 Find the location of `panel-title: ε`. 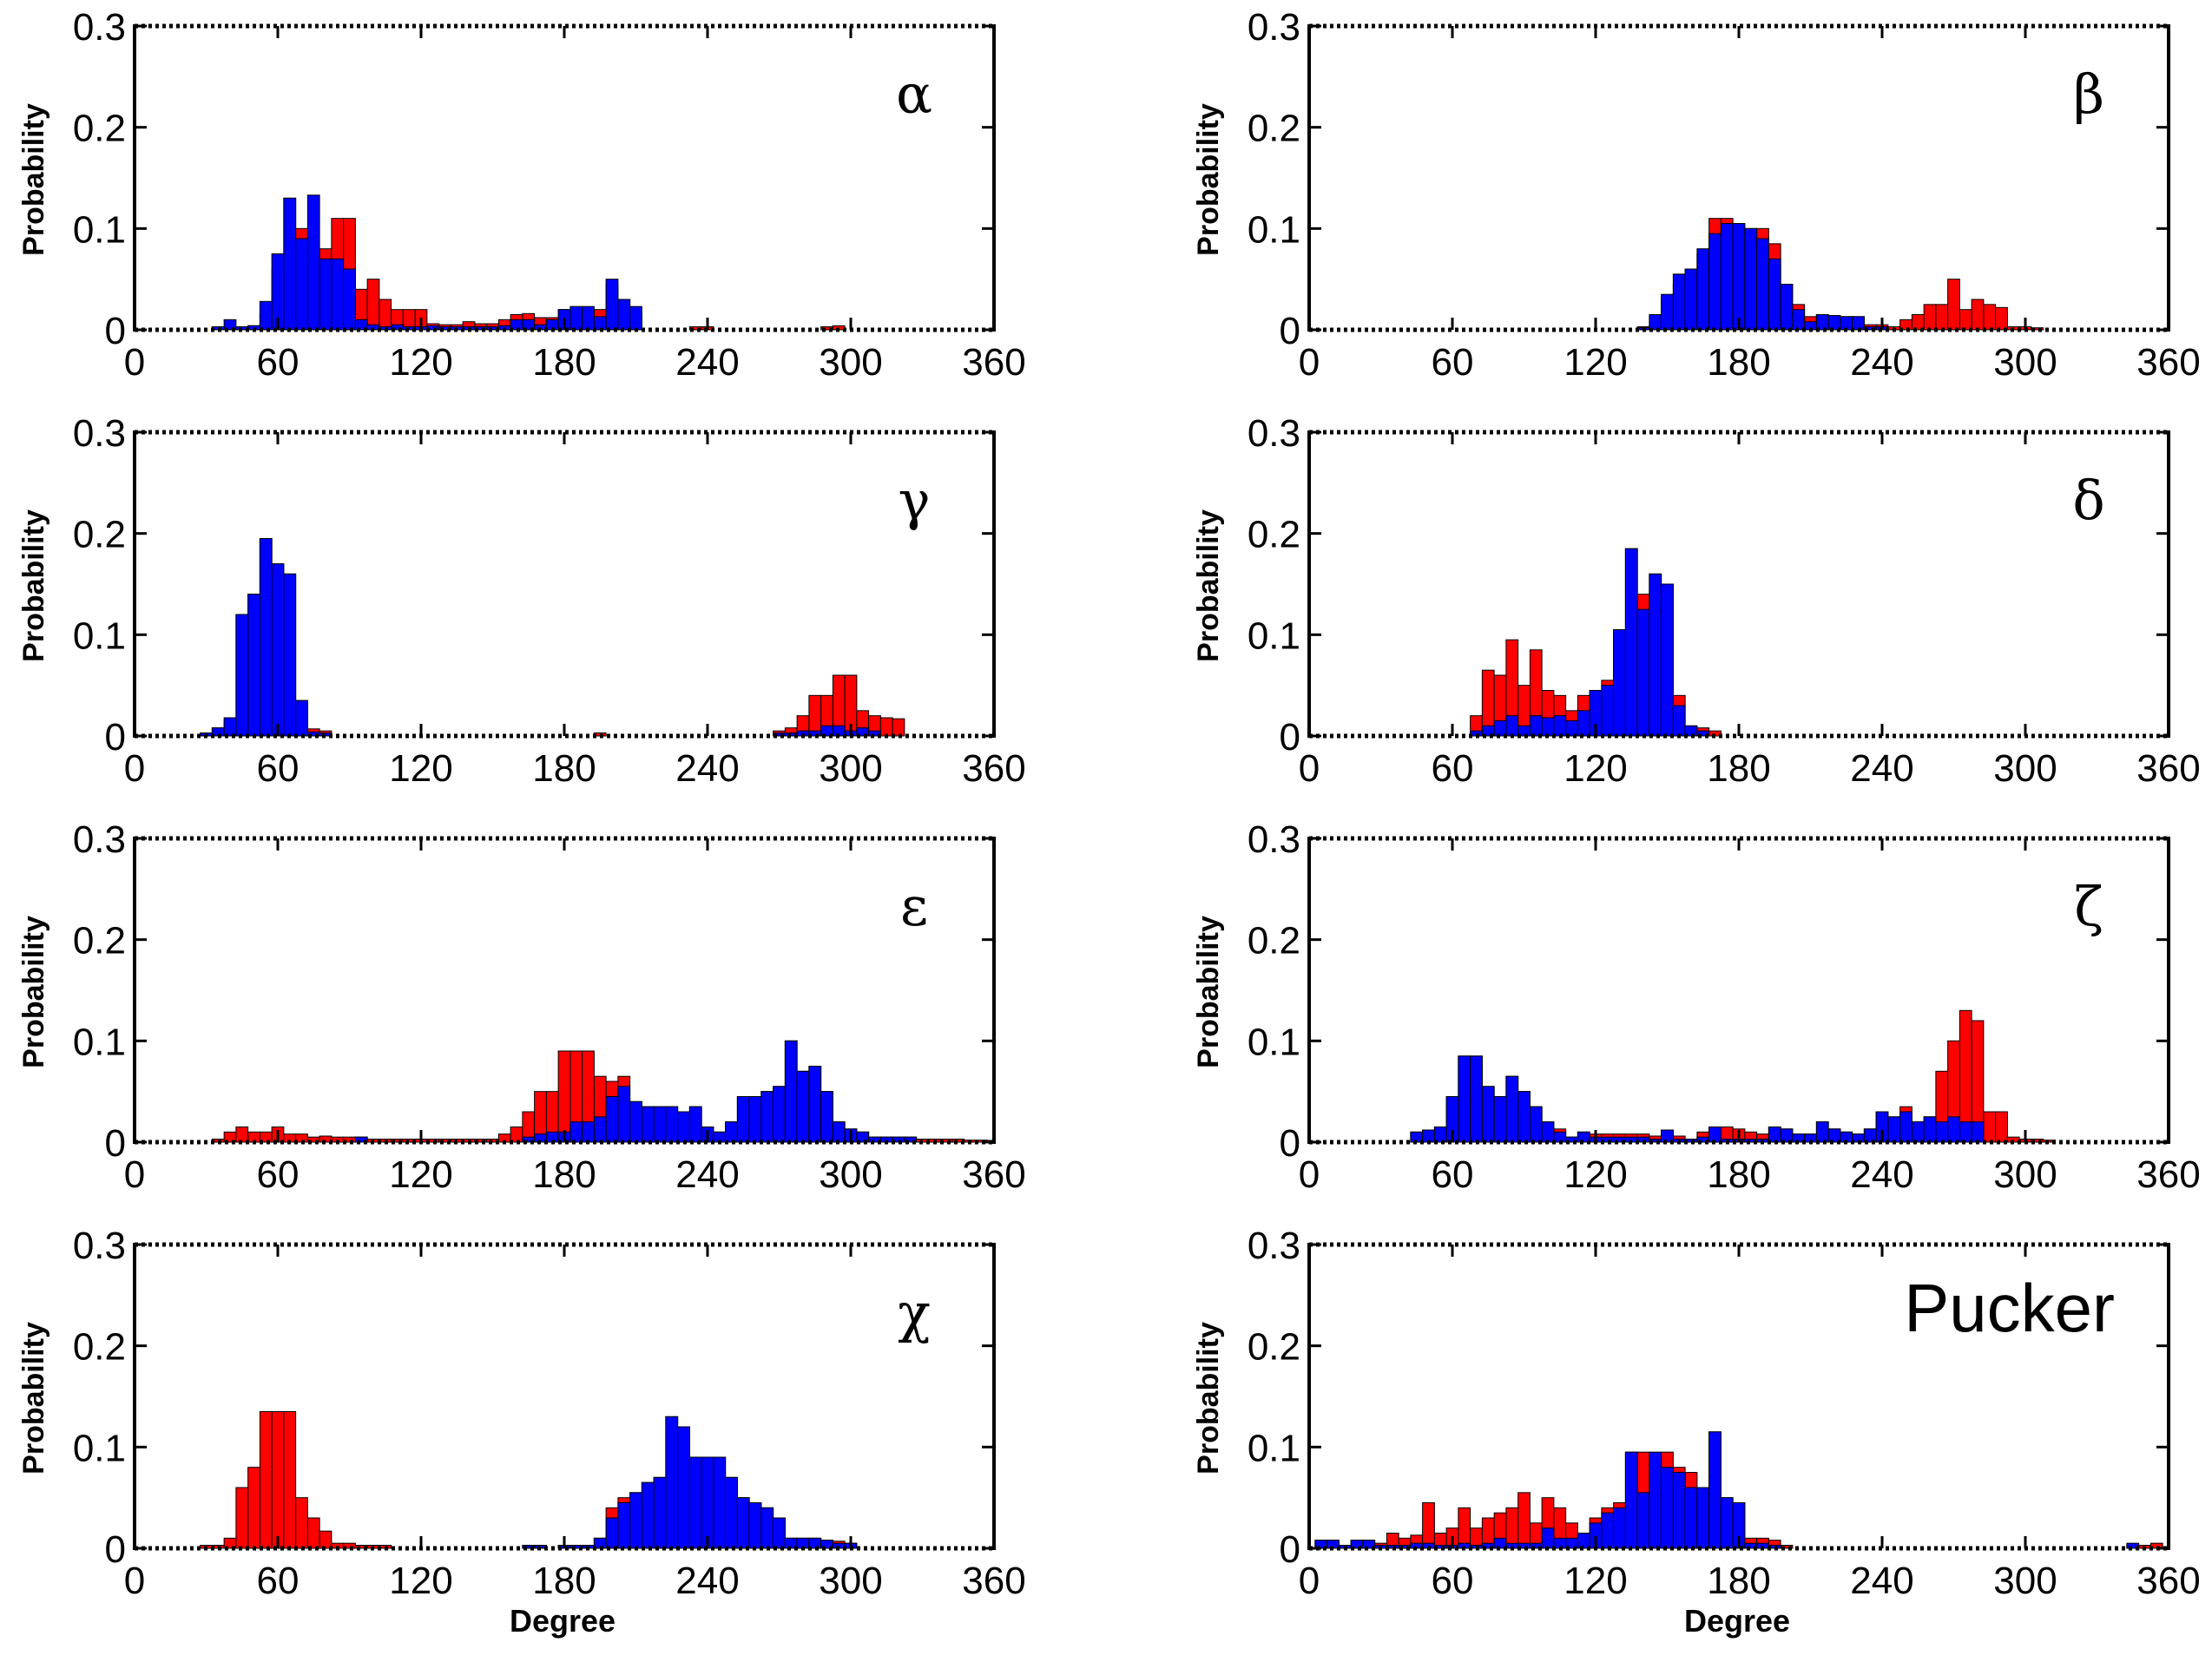

panel-title: ε is located at coordinates (914, 906).